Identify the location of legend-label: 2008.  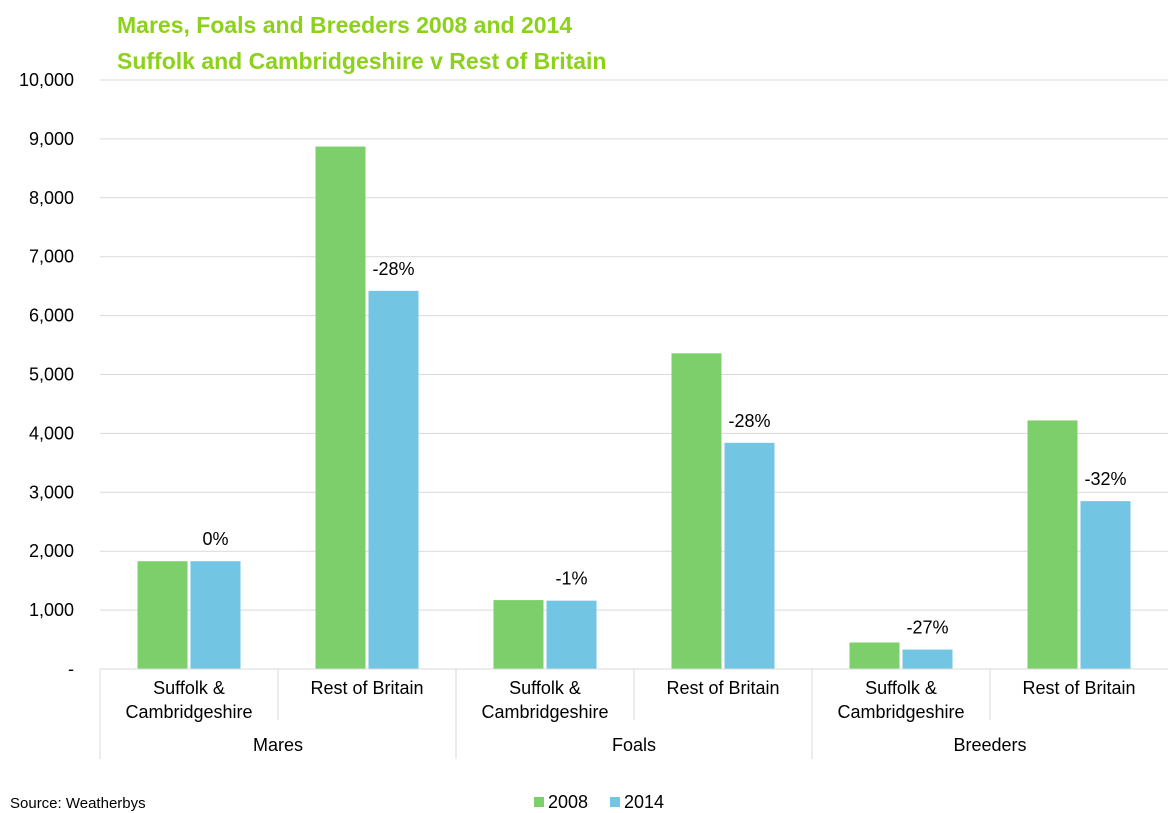
(568, 802).